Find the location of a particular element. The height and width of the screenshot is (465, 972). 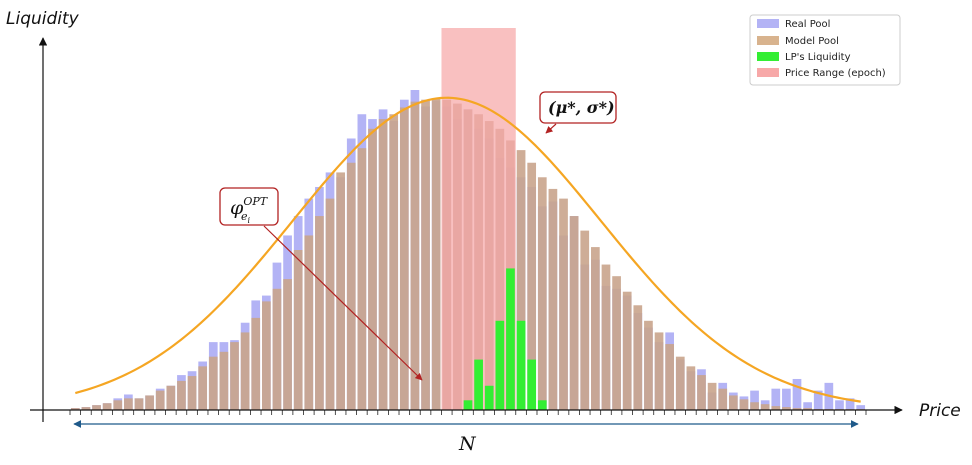

legend-swatch-lp-liquidity is located at coordinates (768, 56).